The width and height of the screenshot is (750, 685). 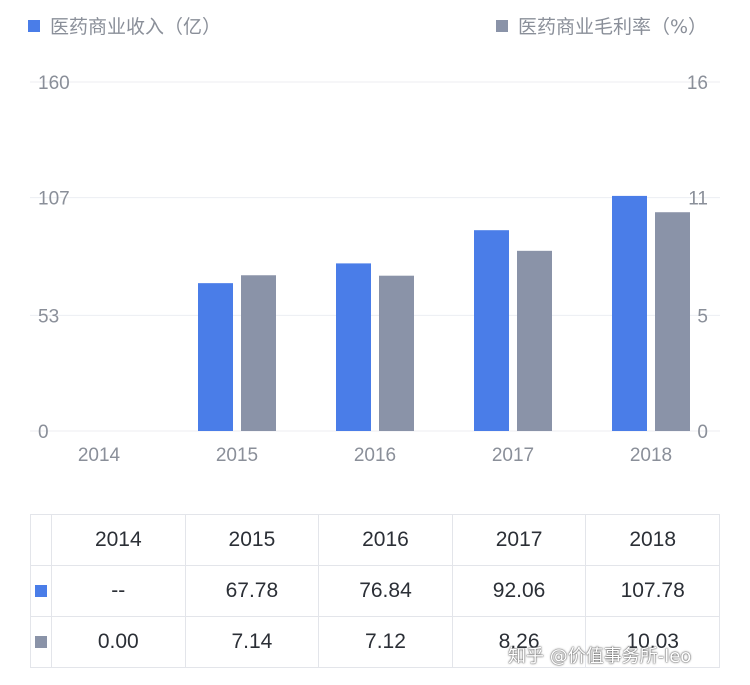 I want to click on watermark: 知乎 @价值事务所-leo, so click(x=600, y=656).